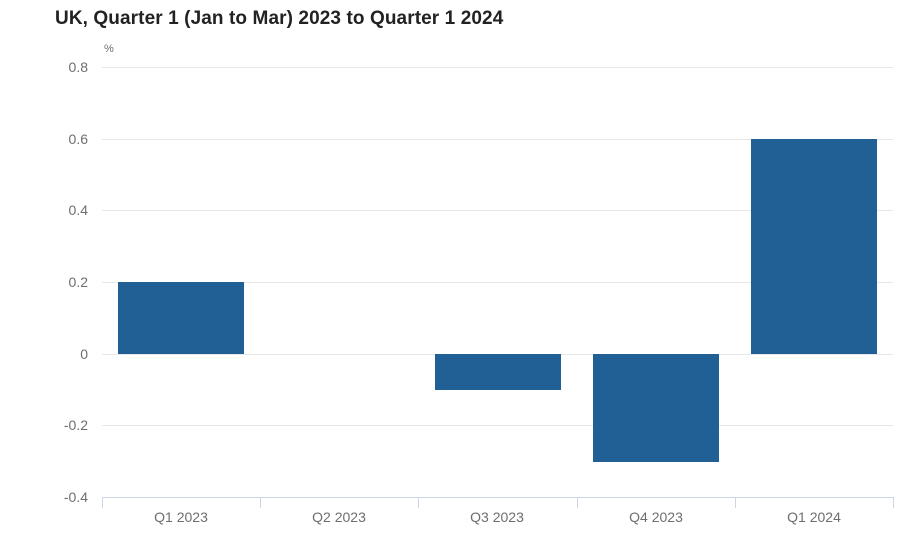  What do you see at coordinates (78, 210) in the screenshot?
I see `y-tick-label: 0.4` at bounding box center [78, 210].